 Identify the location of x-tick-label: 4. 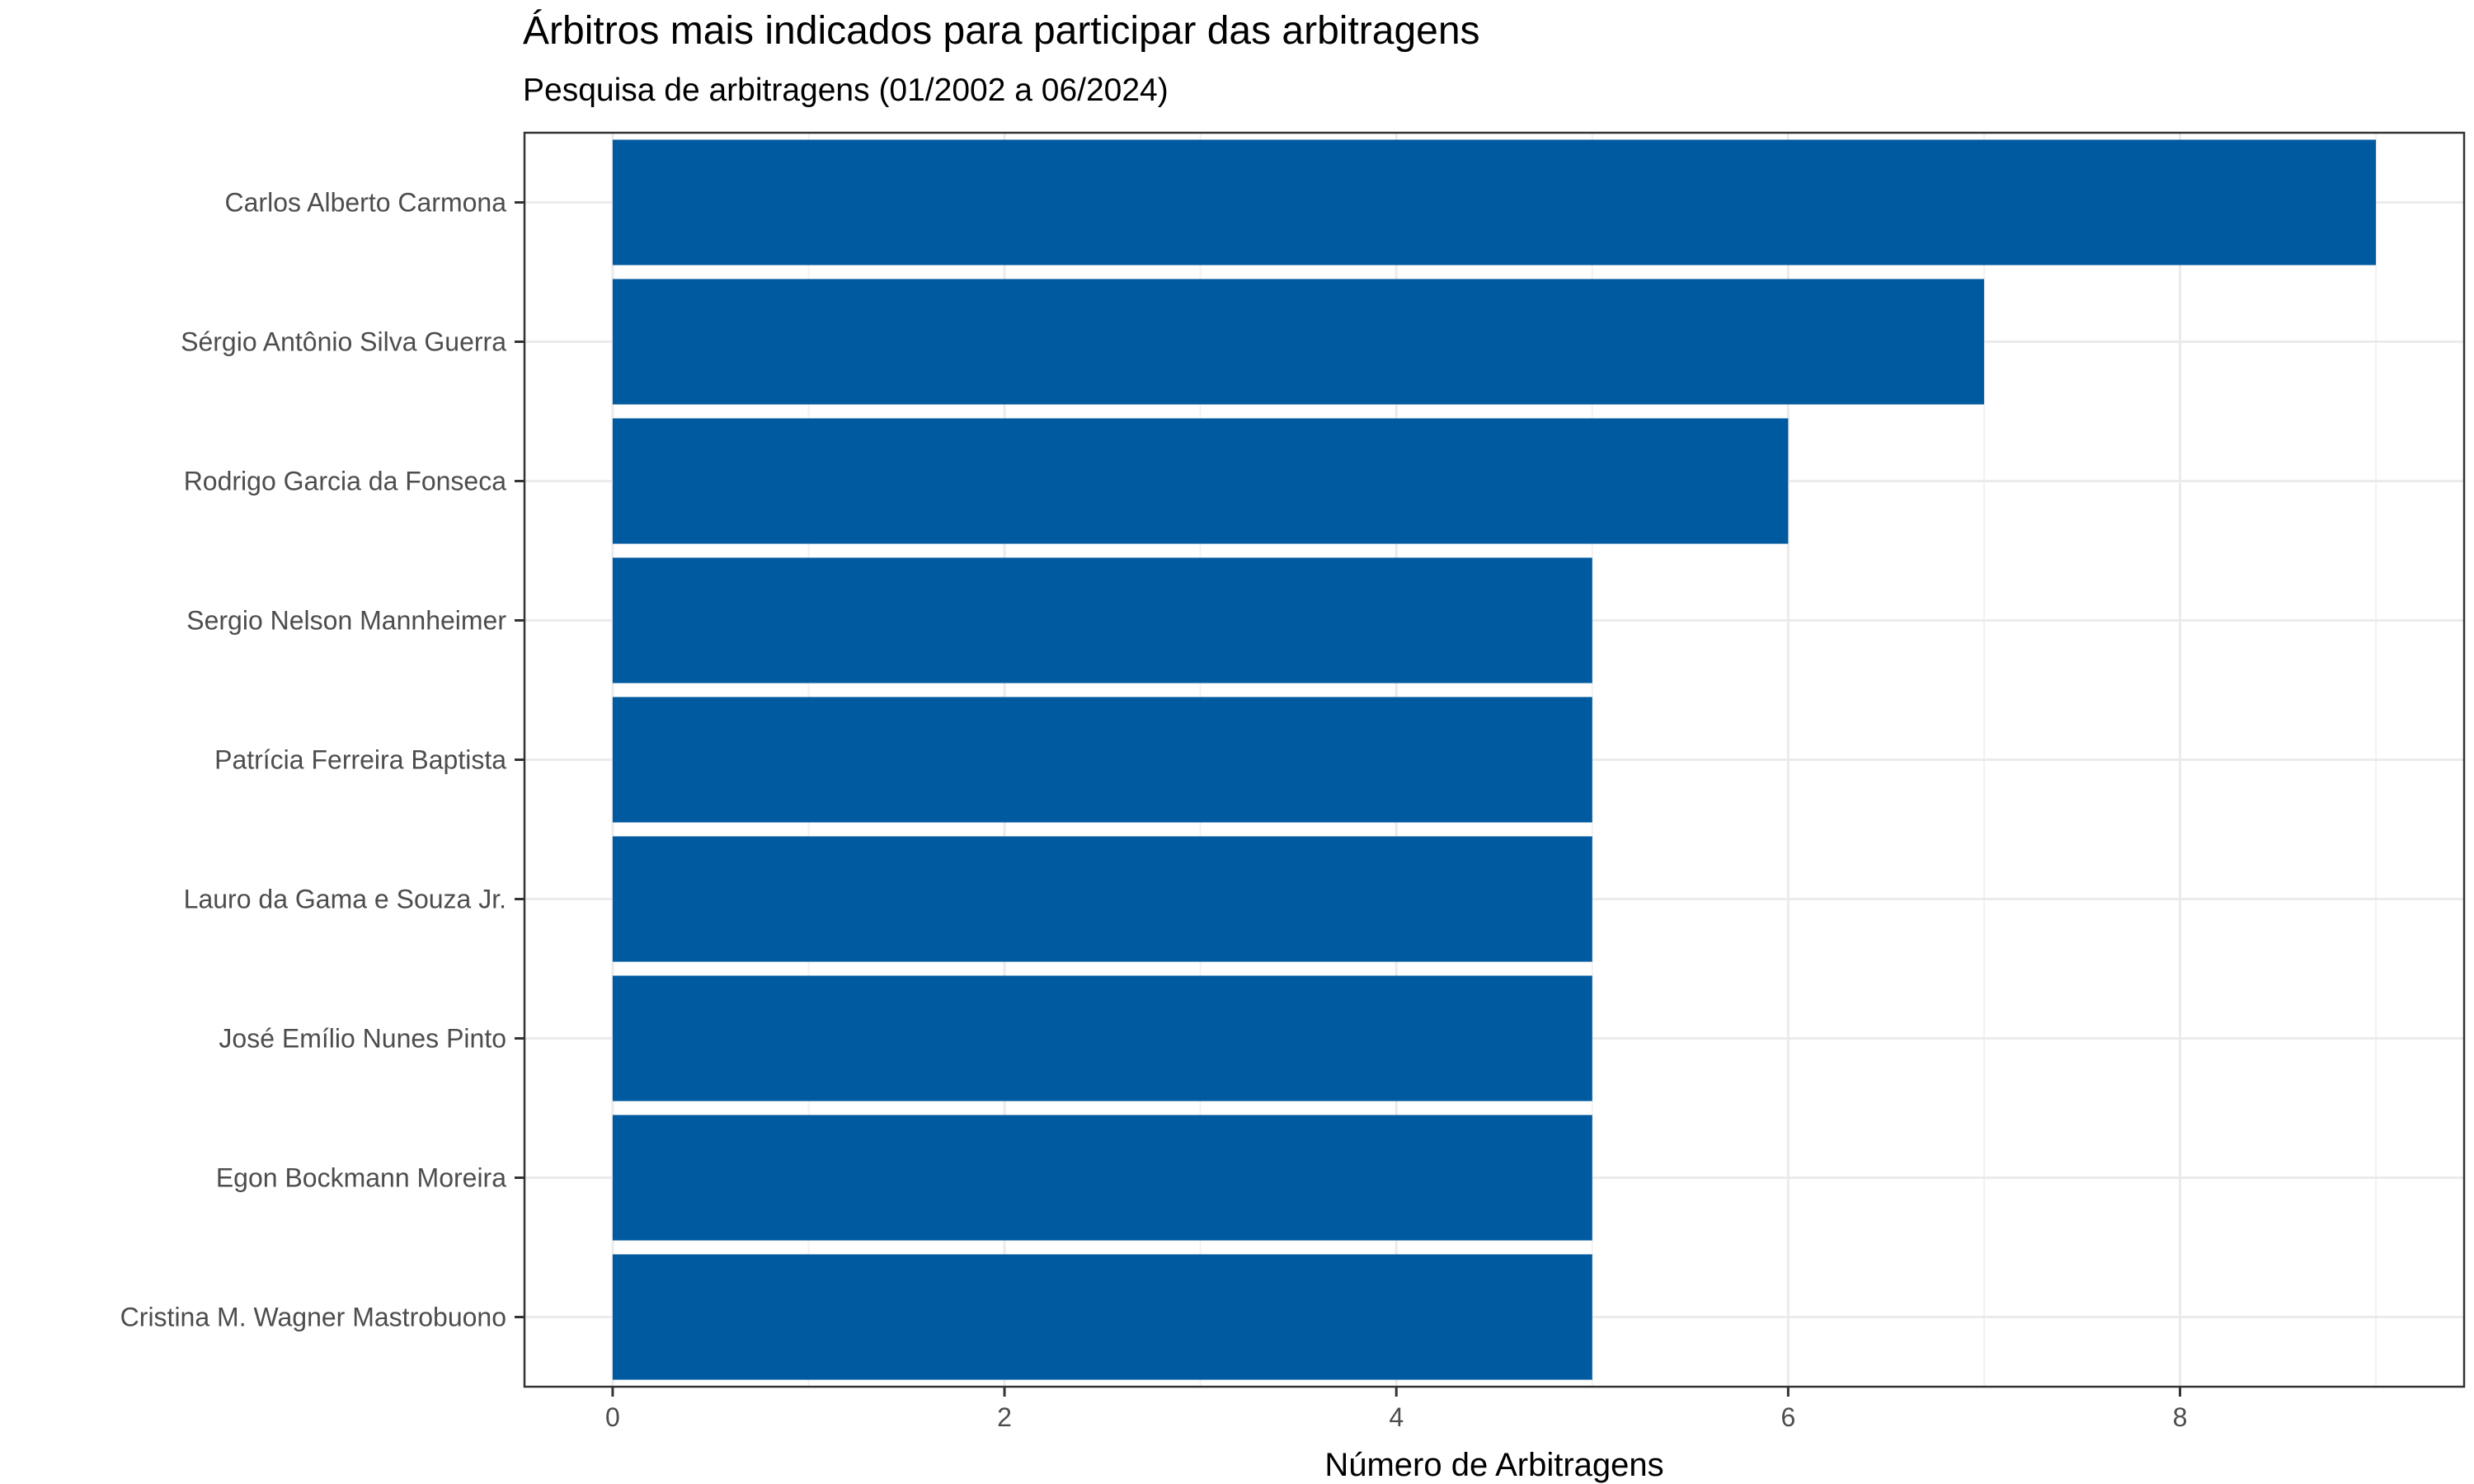
(1396, 1417).